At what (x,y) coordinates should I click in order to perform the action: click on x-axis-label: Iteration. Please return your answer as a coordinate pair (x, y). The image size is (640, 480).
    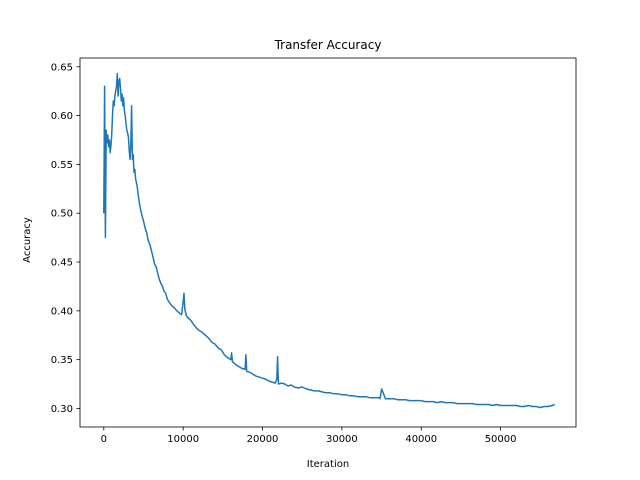
    Looking at the image, I should click on (328, 464).